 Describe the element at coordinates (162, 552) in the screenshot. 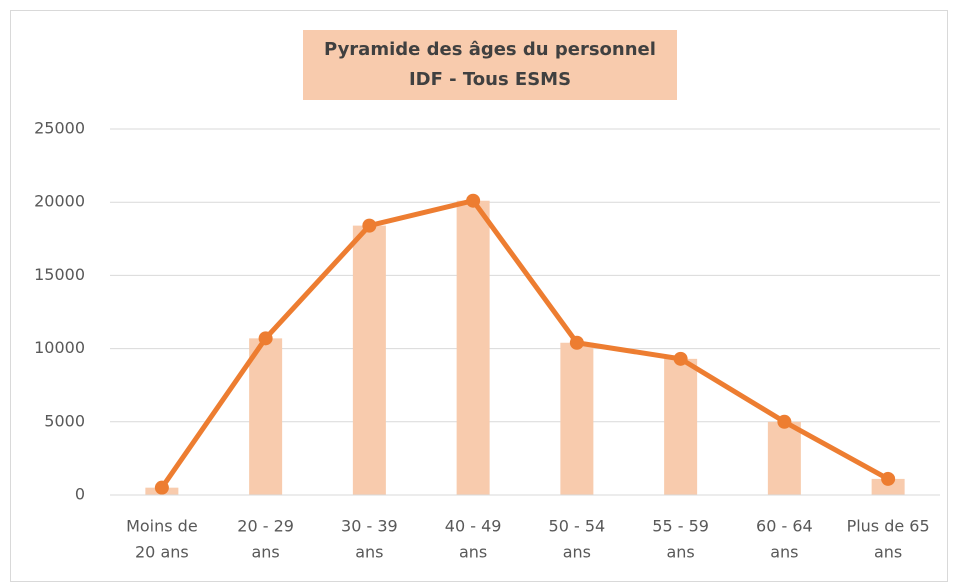

I see `x-tick-label: 20 ans` at that location.